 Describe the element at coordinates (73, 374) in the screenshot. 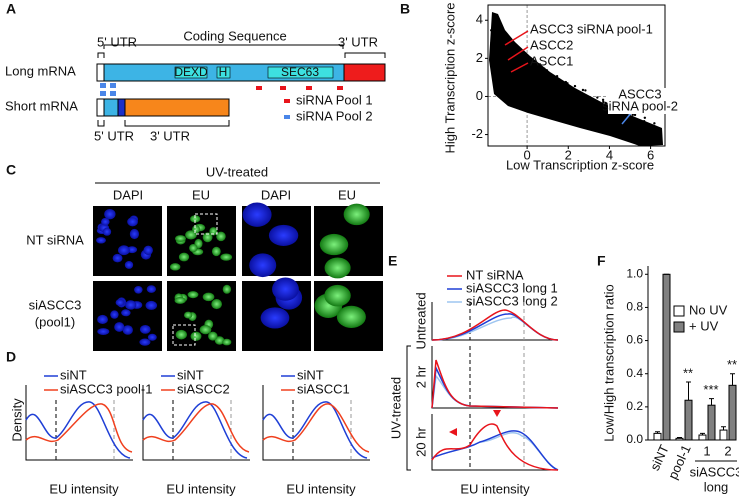

I see `legend-label: siNT` at that location.